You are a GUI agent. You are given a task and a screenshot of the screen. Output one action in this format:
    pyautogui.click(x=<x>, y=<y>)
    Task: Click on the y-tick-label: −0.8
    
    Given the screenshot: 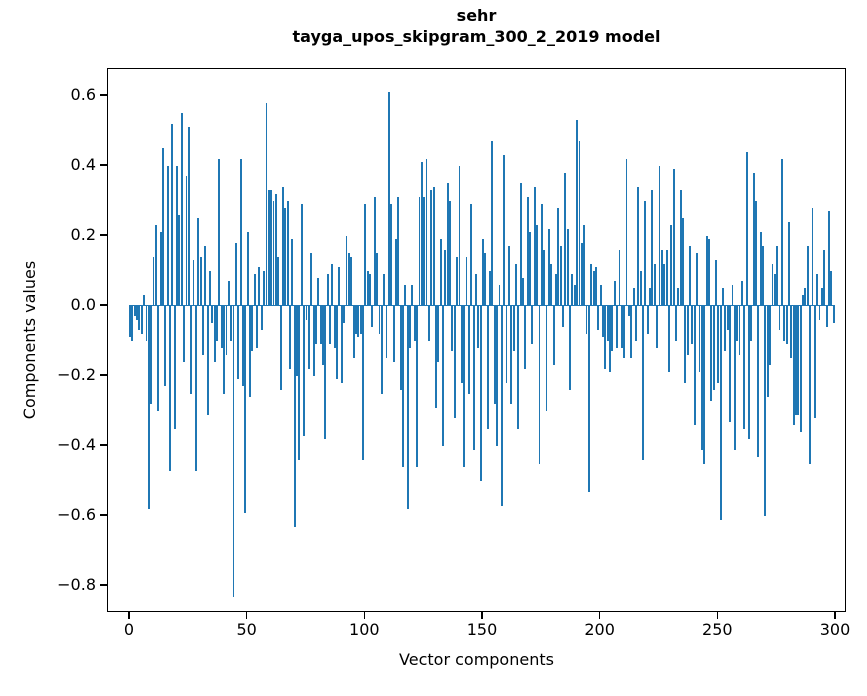 What is the action you would take?
    pyautogui.click(x=76, y=585)
    